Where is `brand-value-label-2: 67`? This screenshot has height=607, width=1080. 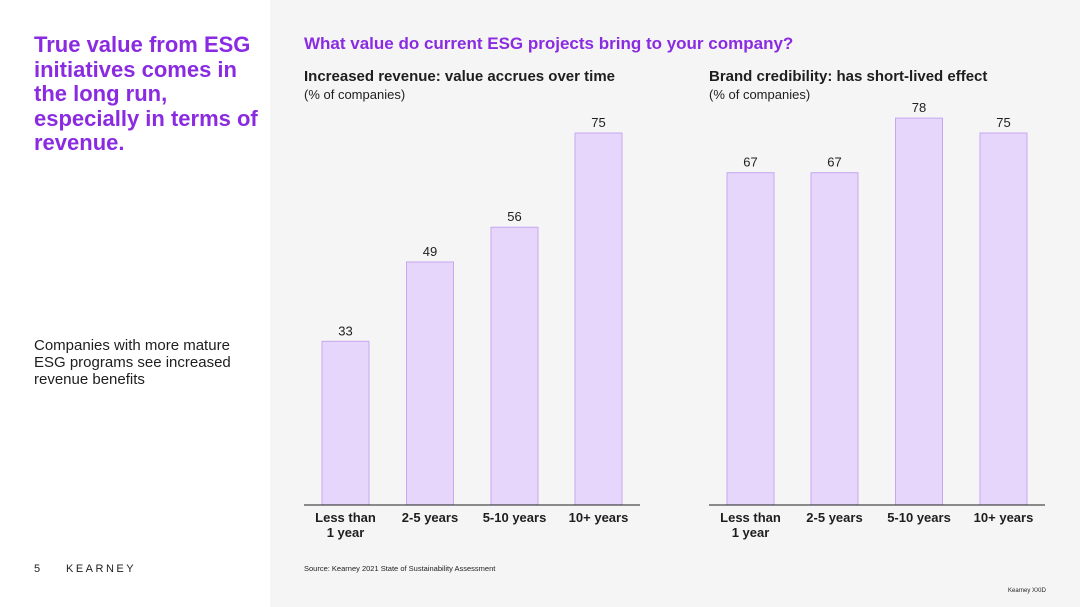
brand-value-label-2: 67 is located at coordinates (834, 162).